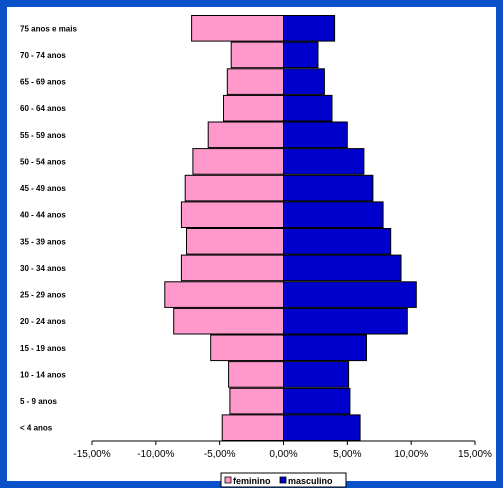 The height and width of the screenshot is (488, 503). What do you see at coordinates (43, 321) in the screenshot?
I see `category-label: 20 - 24 anos` at bounding box center [43, 321].